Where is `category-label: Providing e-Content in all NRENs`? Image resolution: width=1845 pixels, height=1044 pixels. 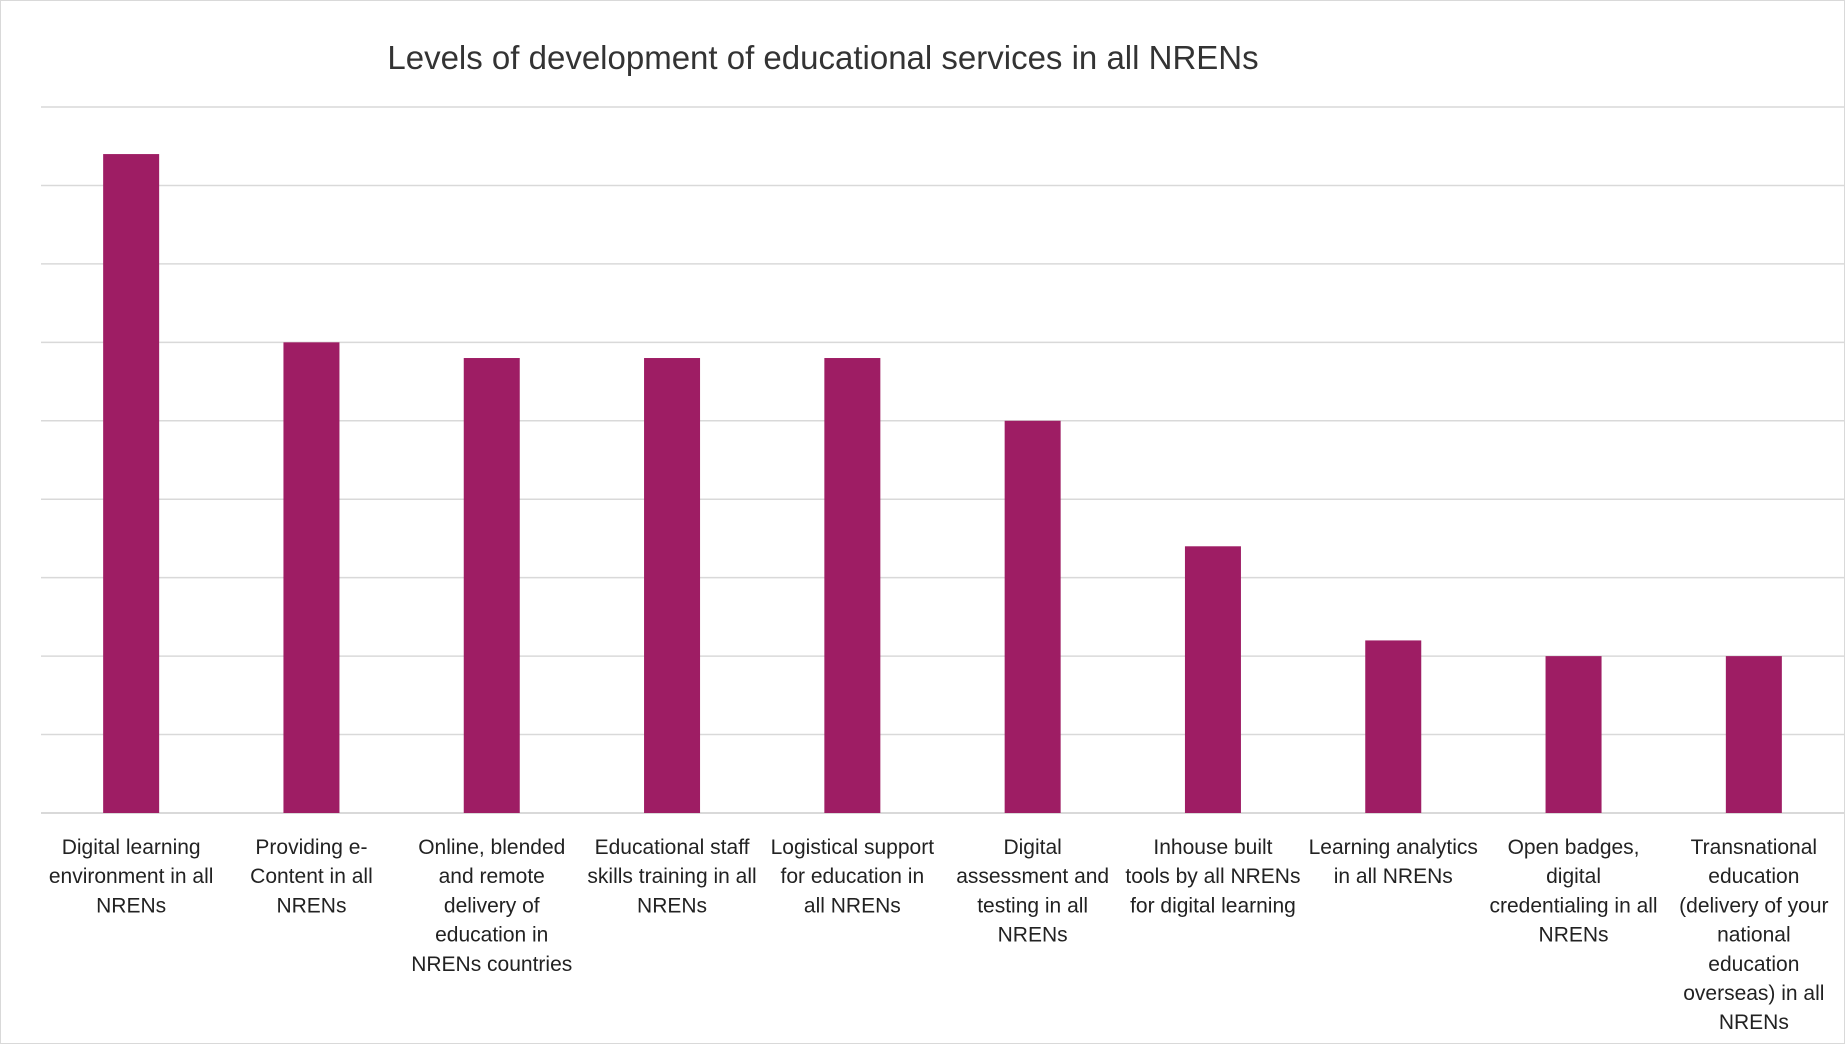
category-label: Providing e-Content in all NRENs is located at coordinates (311, 876).